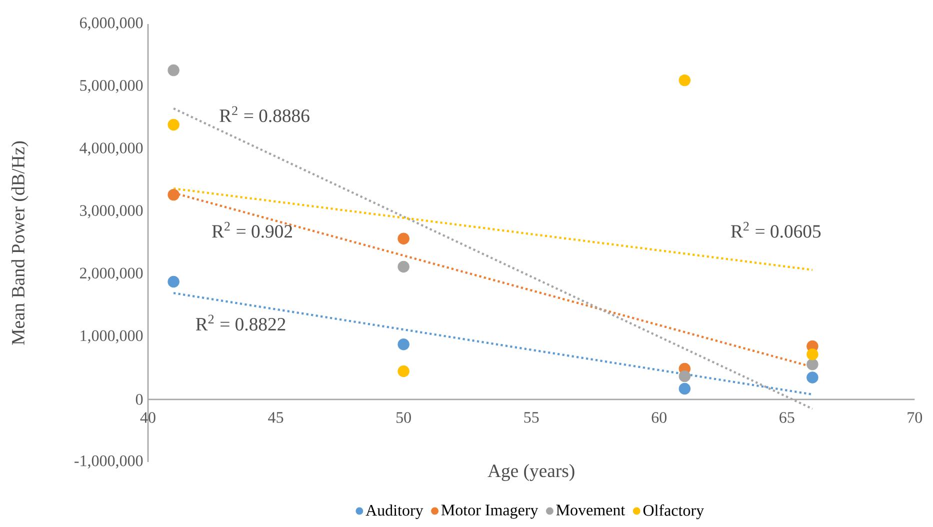 The width and height of the screenshot is (933, 527). I want to click on legend-label: Olfactory, so click(673, 512).